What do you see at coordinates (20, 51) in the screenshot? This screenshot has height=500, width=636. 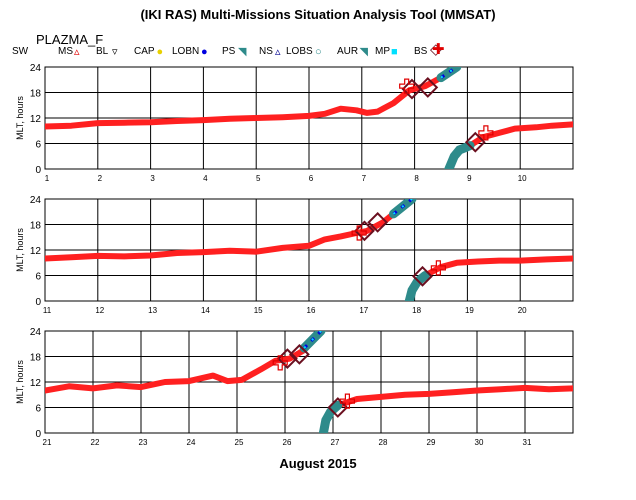 I see `legend-label-sw: SW` at bounding box center [20, 51].